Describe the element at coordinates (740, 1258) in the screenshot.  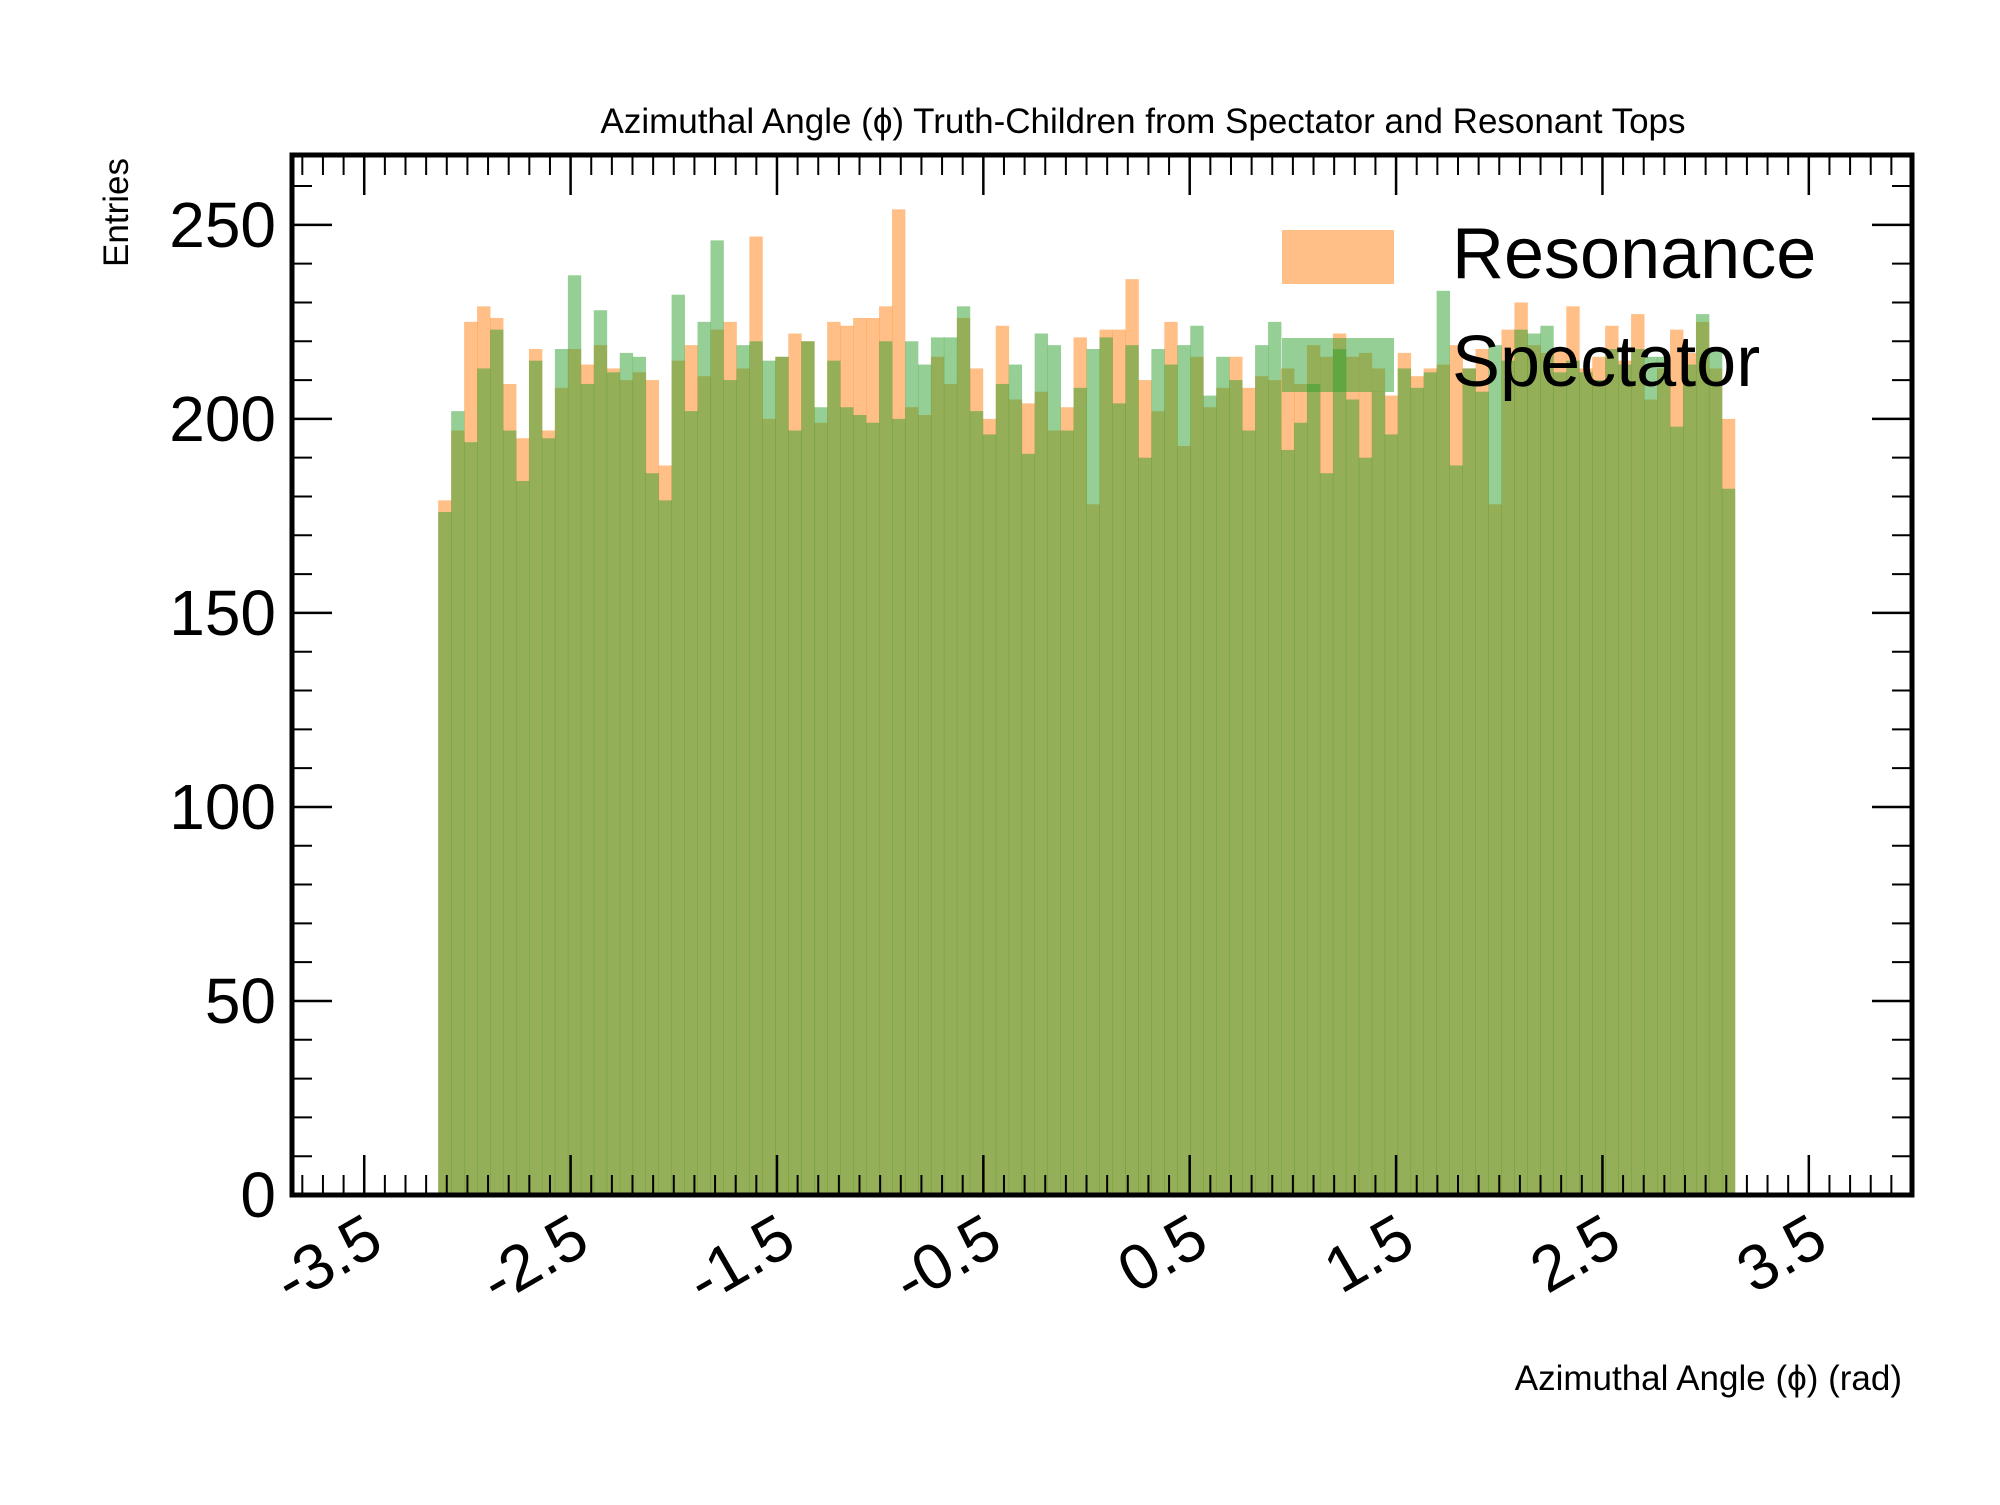
I see `x-tick-label: -1.5` at that location.